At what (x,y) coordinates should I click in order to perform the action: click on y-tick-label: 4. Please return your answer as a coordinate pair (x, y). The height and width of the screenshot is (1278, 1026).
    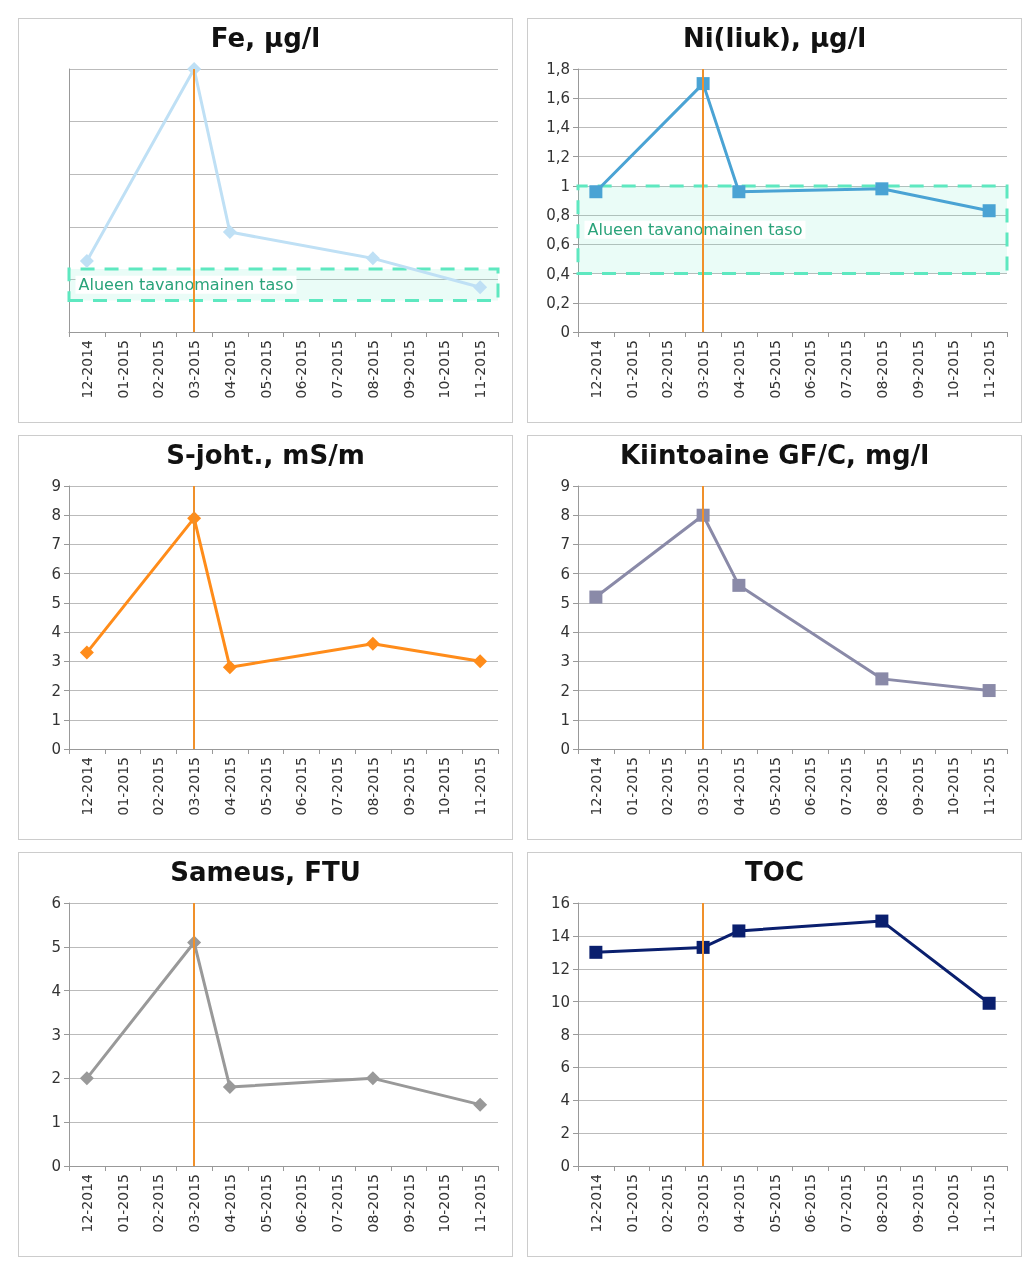
    Looking at the image, I should click on (565, 632).